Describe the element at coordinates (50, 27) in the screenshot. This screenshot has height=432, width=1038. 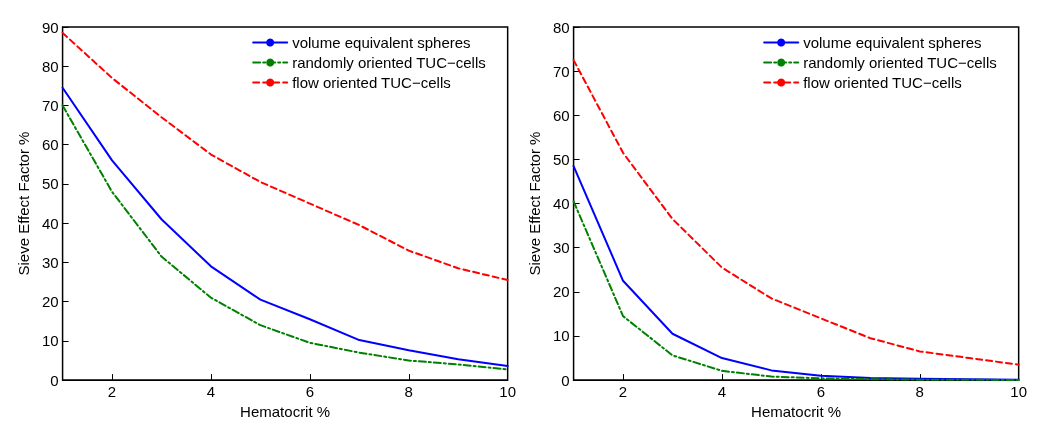
I see `y-tick-label: 90` at that location.